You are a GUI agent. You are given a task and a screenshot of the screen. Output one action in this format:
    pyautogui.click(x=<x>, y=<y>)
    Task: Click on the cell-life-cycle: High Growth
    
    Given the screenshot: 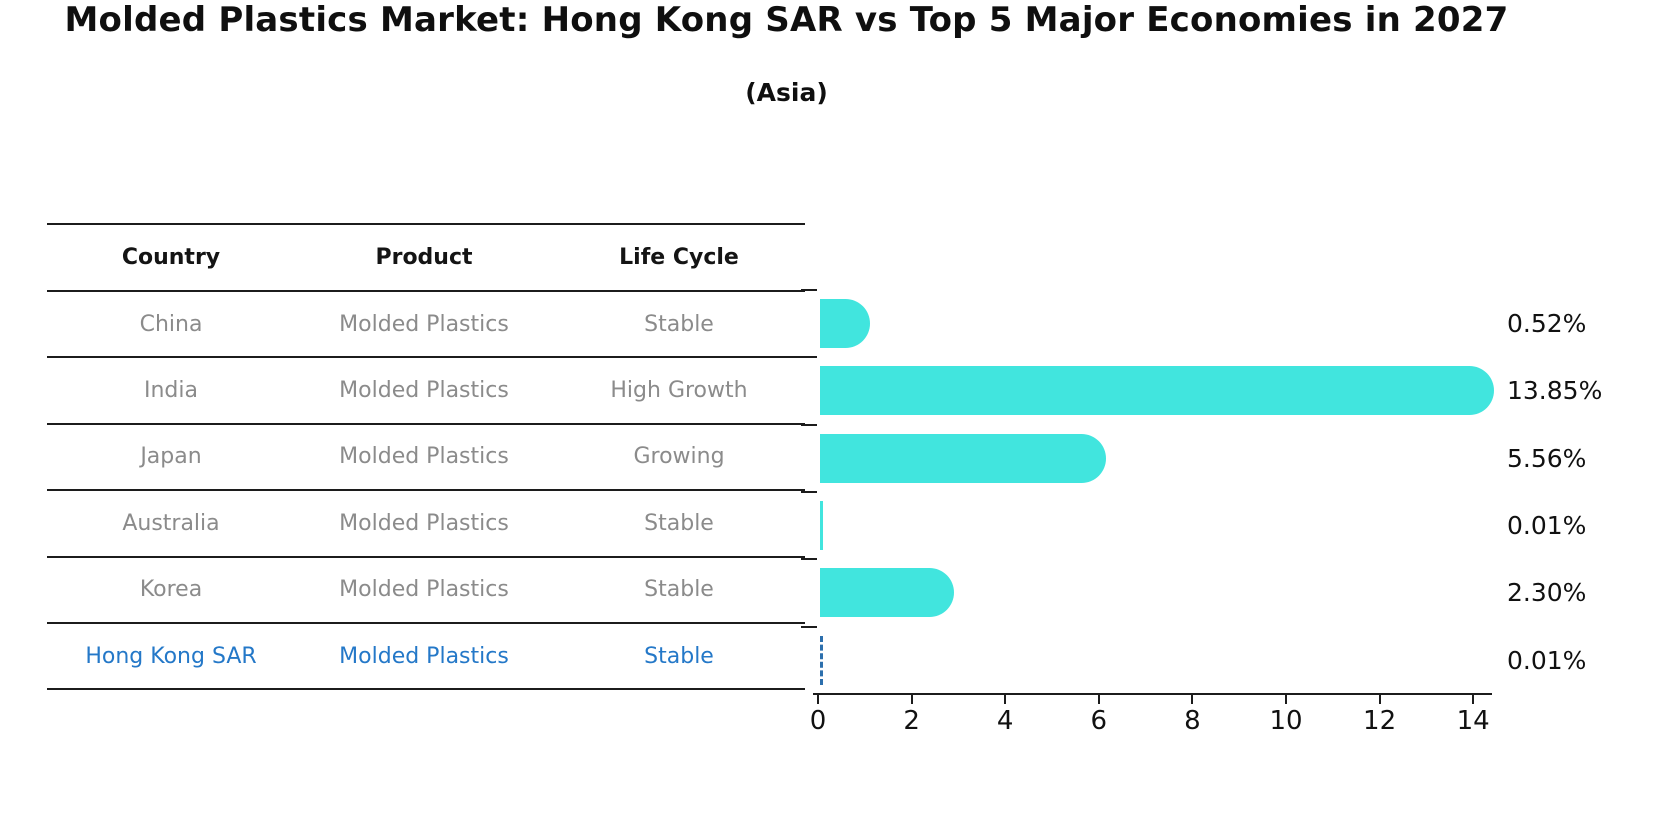 What is the action you would take?
    pyautogui.click(x=679, y=391)
    